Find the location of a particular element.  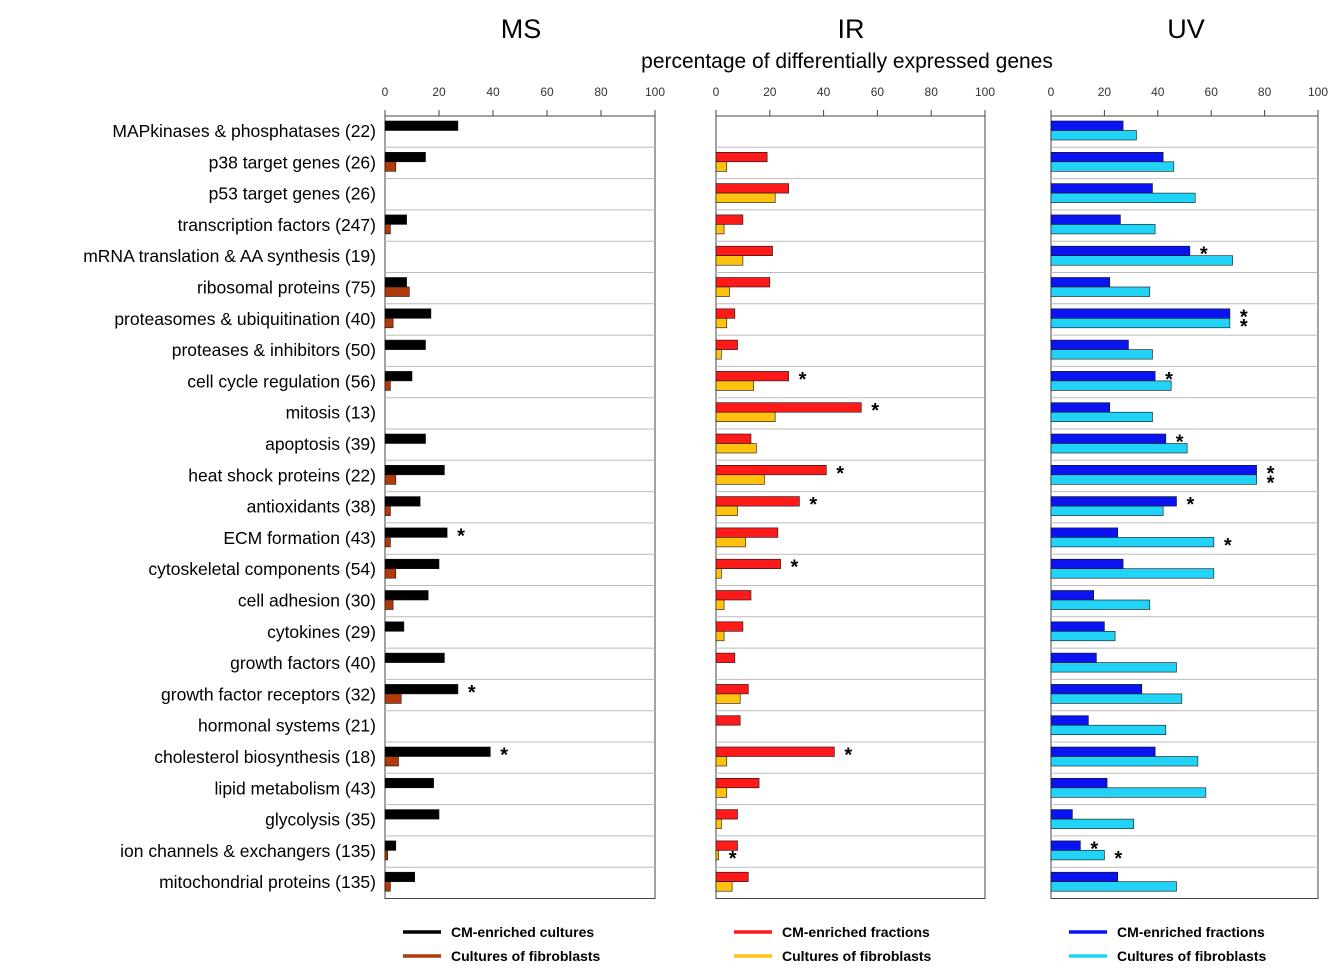

category-label: cytoskeletal components (54) is located at coordinates (262, 569).